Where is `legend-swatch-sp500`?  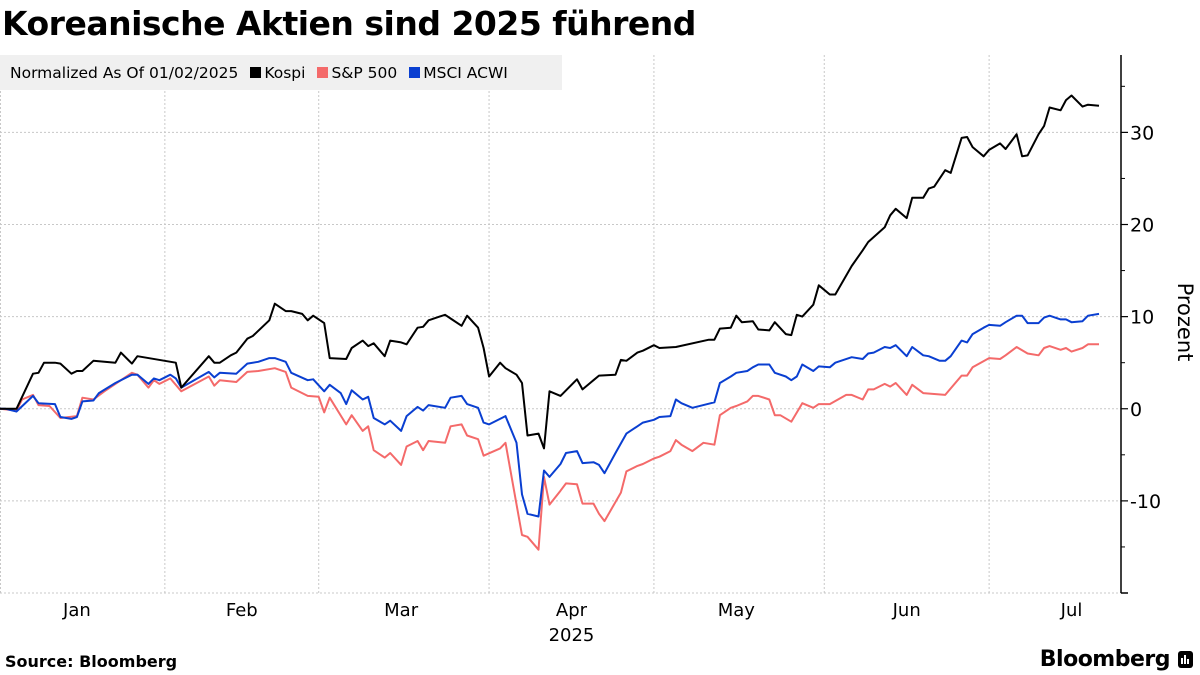 legend-swatch-sp500 is located at coordinates (323, 72).